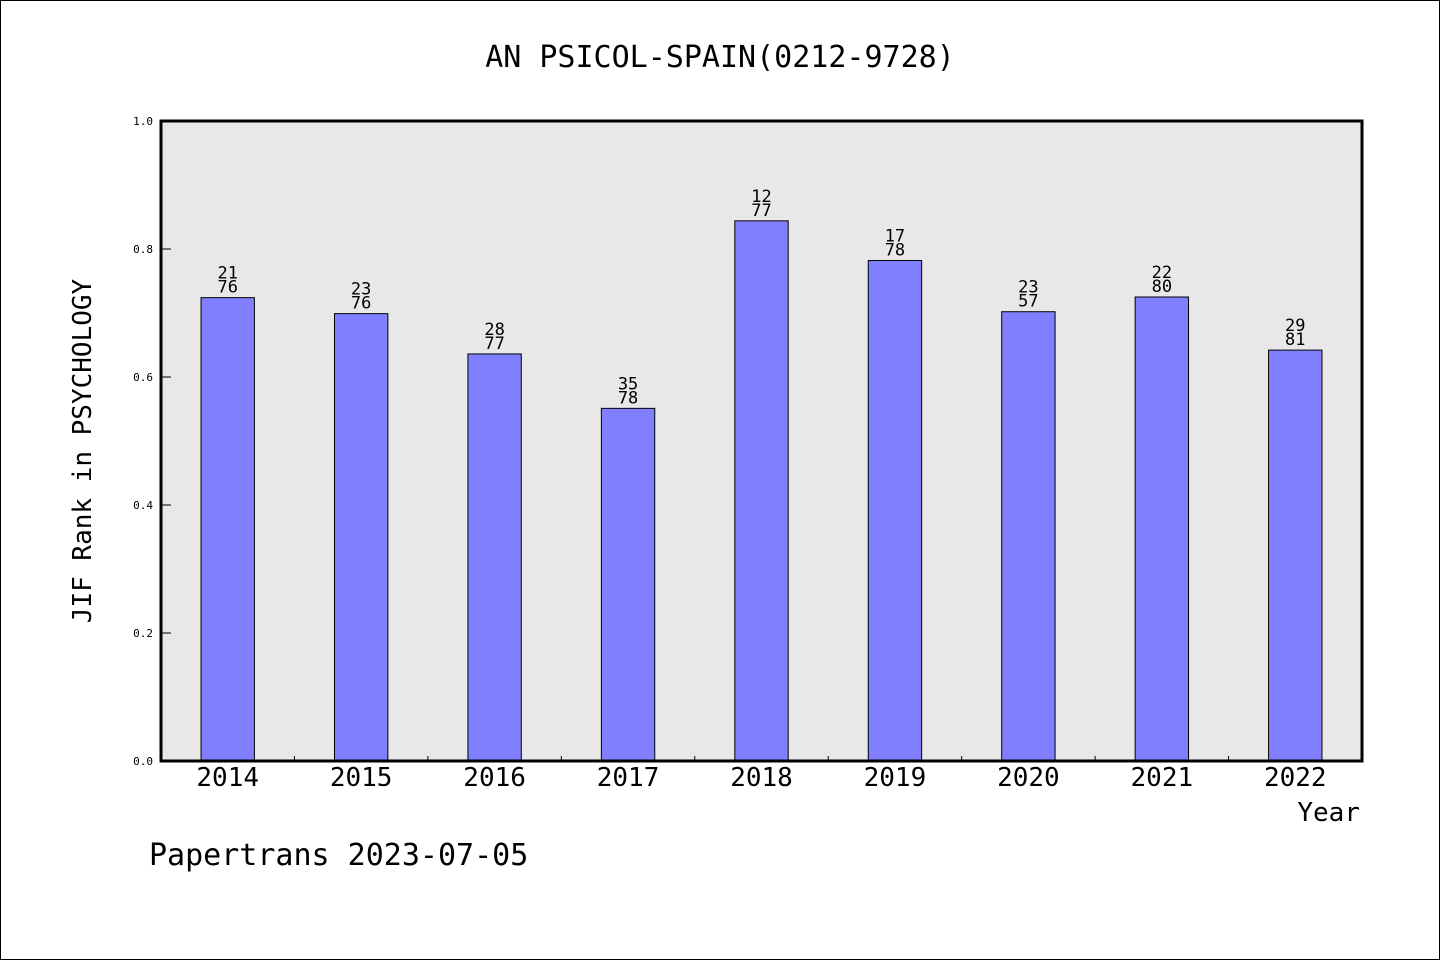  Describe the element at coordinates (143, 377) in the screenshot. I see `y-tick-label: 0.6` at that location.